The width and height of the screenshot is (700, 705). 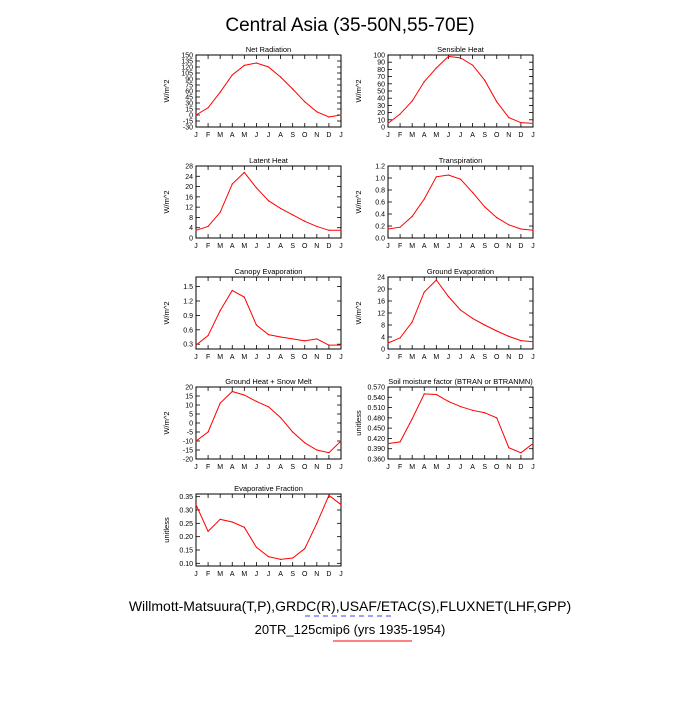 What do you see at coordinates (461, 160) in the screenshot?
I see `panel-title: Transpiration` at bounding box center [461, 160].